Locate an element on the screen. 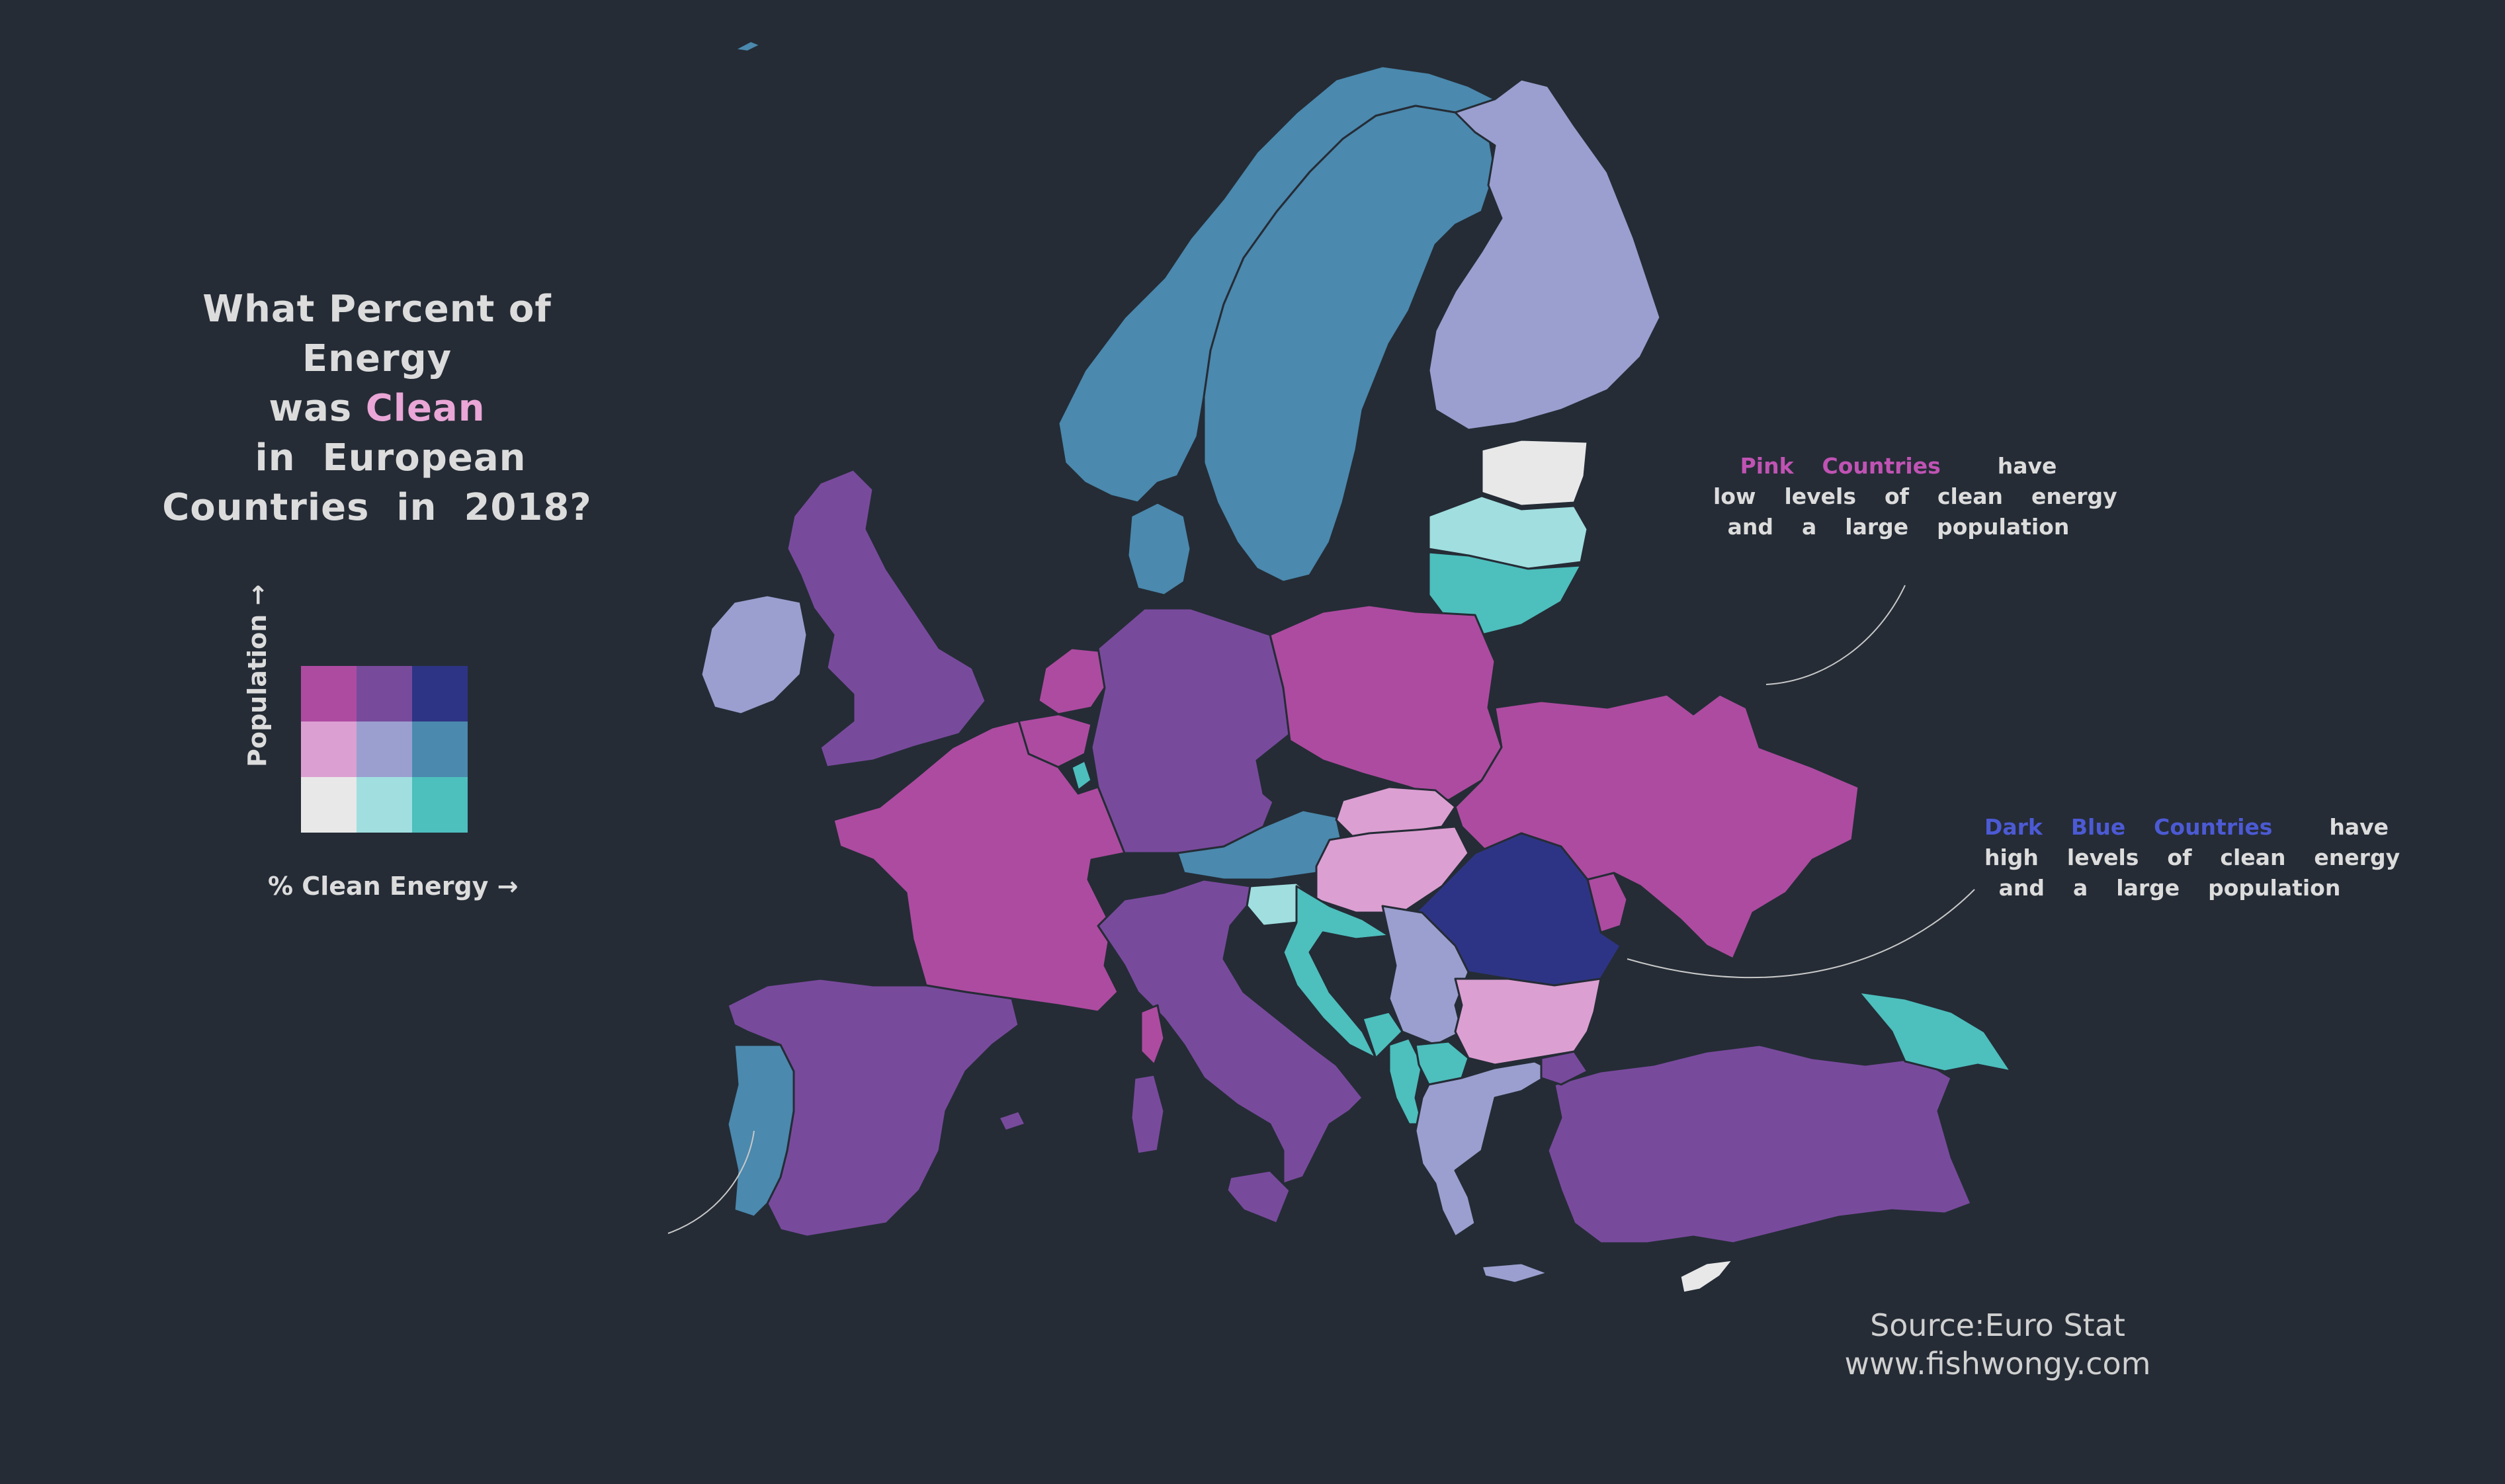  country-slovakia is located at coordinates (1396, 813).